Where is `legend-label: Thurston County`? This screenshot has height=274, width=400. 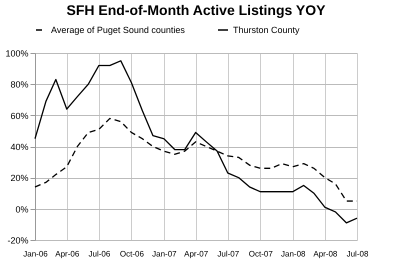 legend-label: Thurston County is located at coordinates (266, 30).